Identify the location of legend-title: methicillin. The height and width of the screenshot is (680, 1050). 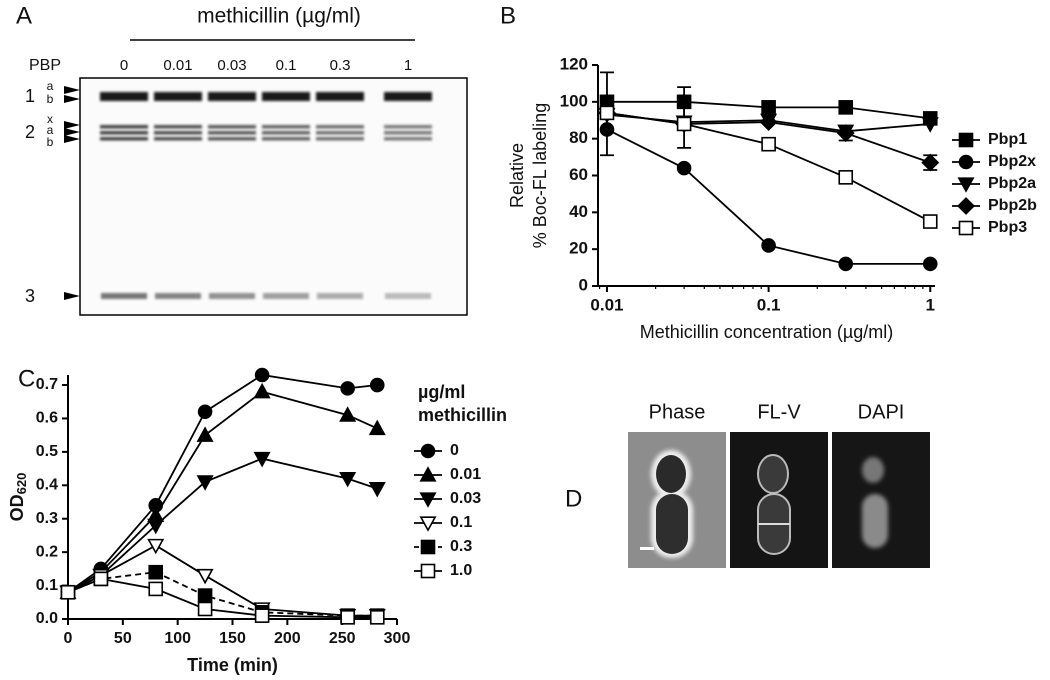
(462, 415).